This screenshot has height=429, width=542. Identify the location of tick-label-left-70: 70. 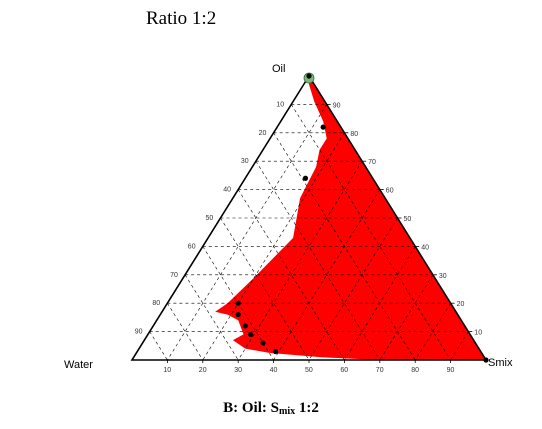
(174, 275).